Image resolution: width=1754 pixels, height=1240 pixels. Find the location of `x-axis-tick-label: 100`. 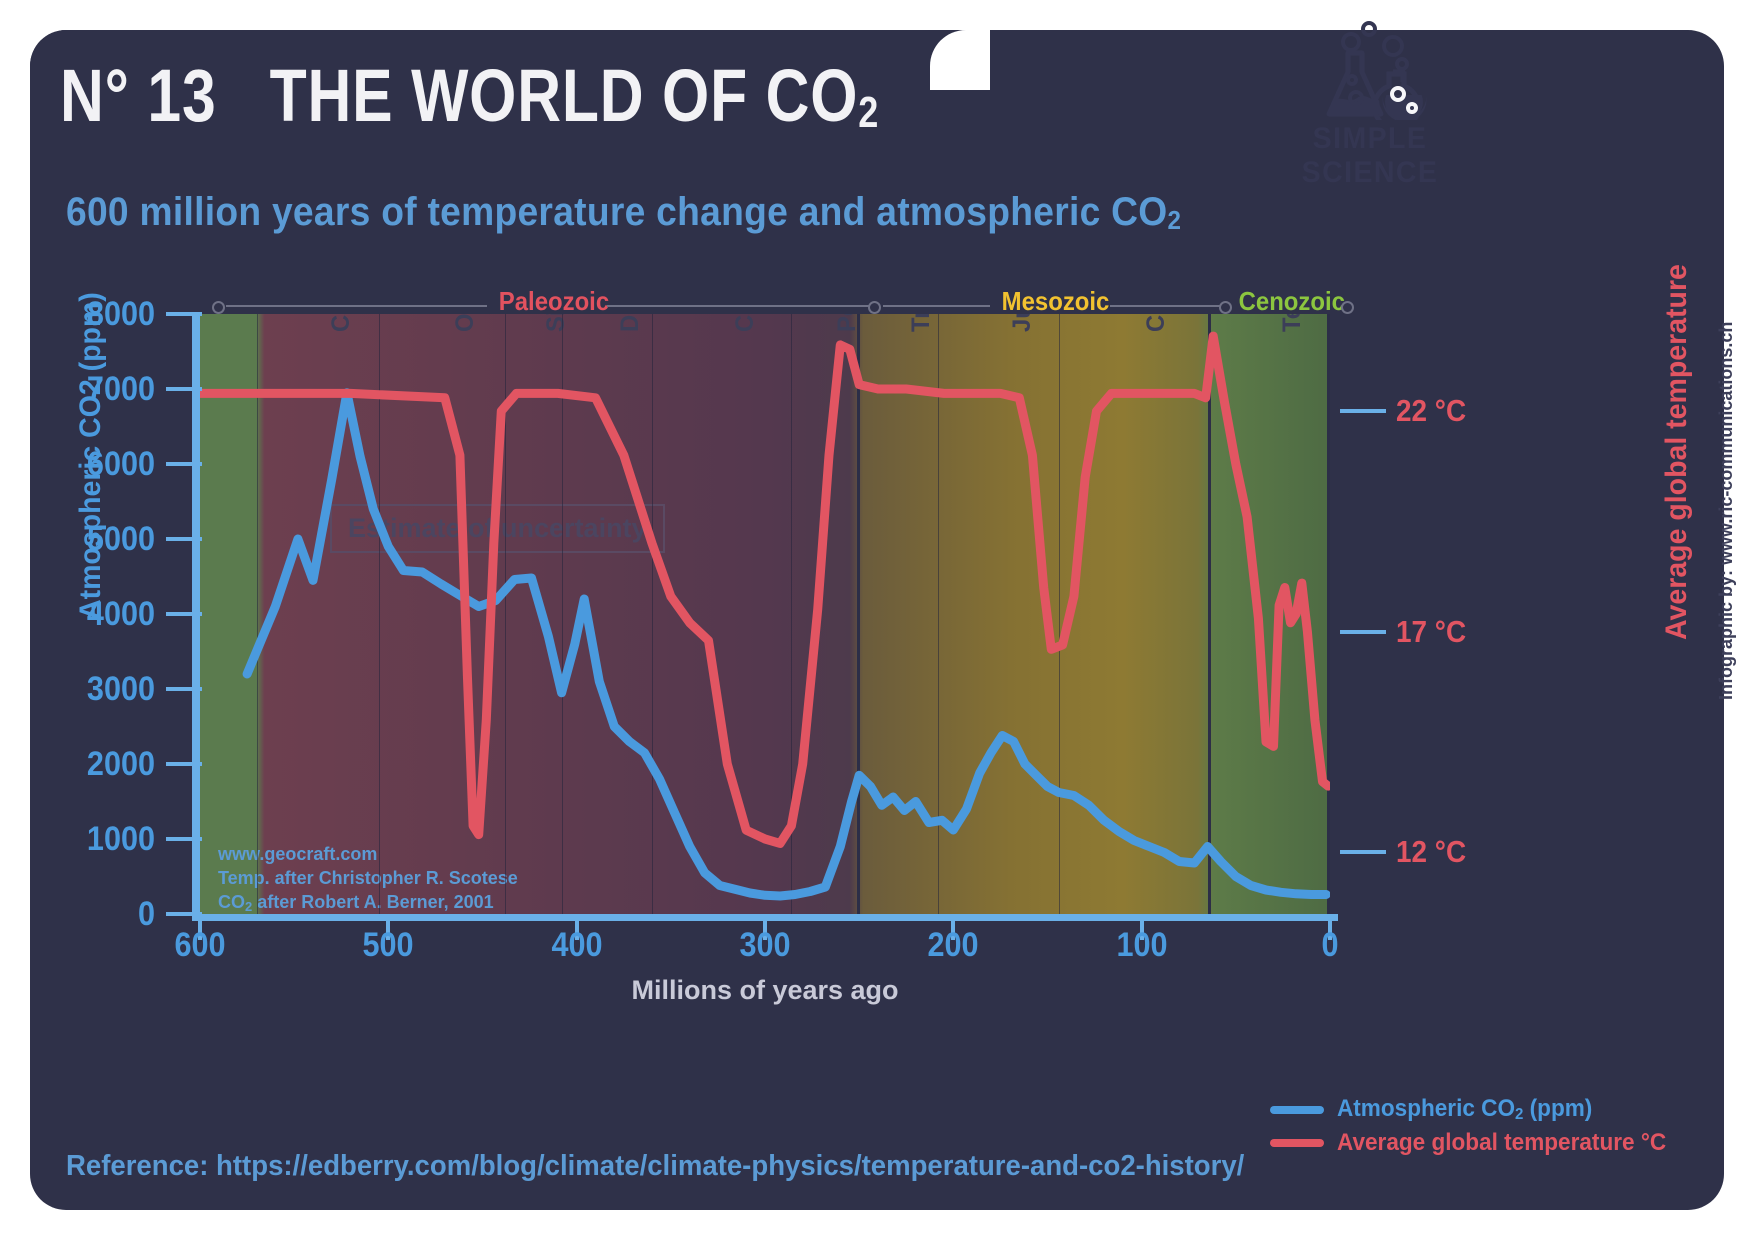

x-axis-tick-label: 100 is located at coordinates (1142, 945).